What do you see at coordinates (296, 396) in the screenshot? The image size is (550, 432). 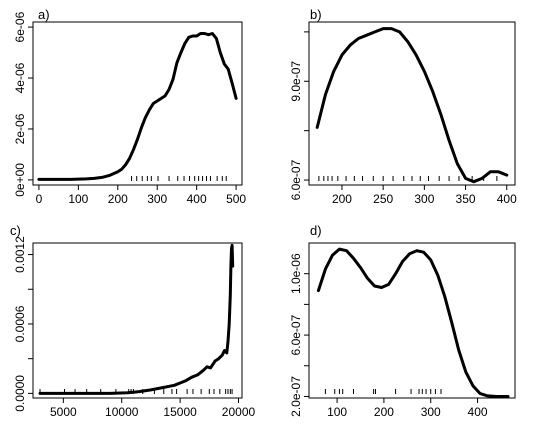 I see `y-tick-label: 2.0e-07` at bounding box center [296, 396].